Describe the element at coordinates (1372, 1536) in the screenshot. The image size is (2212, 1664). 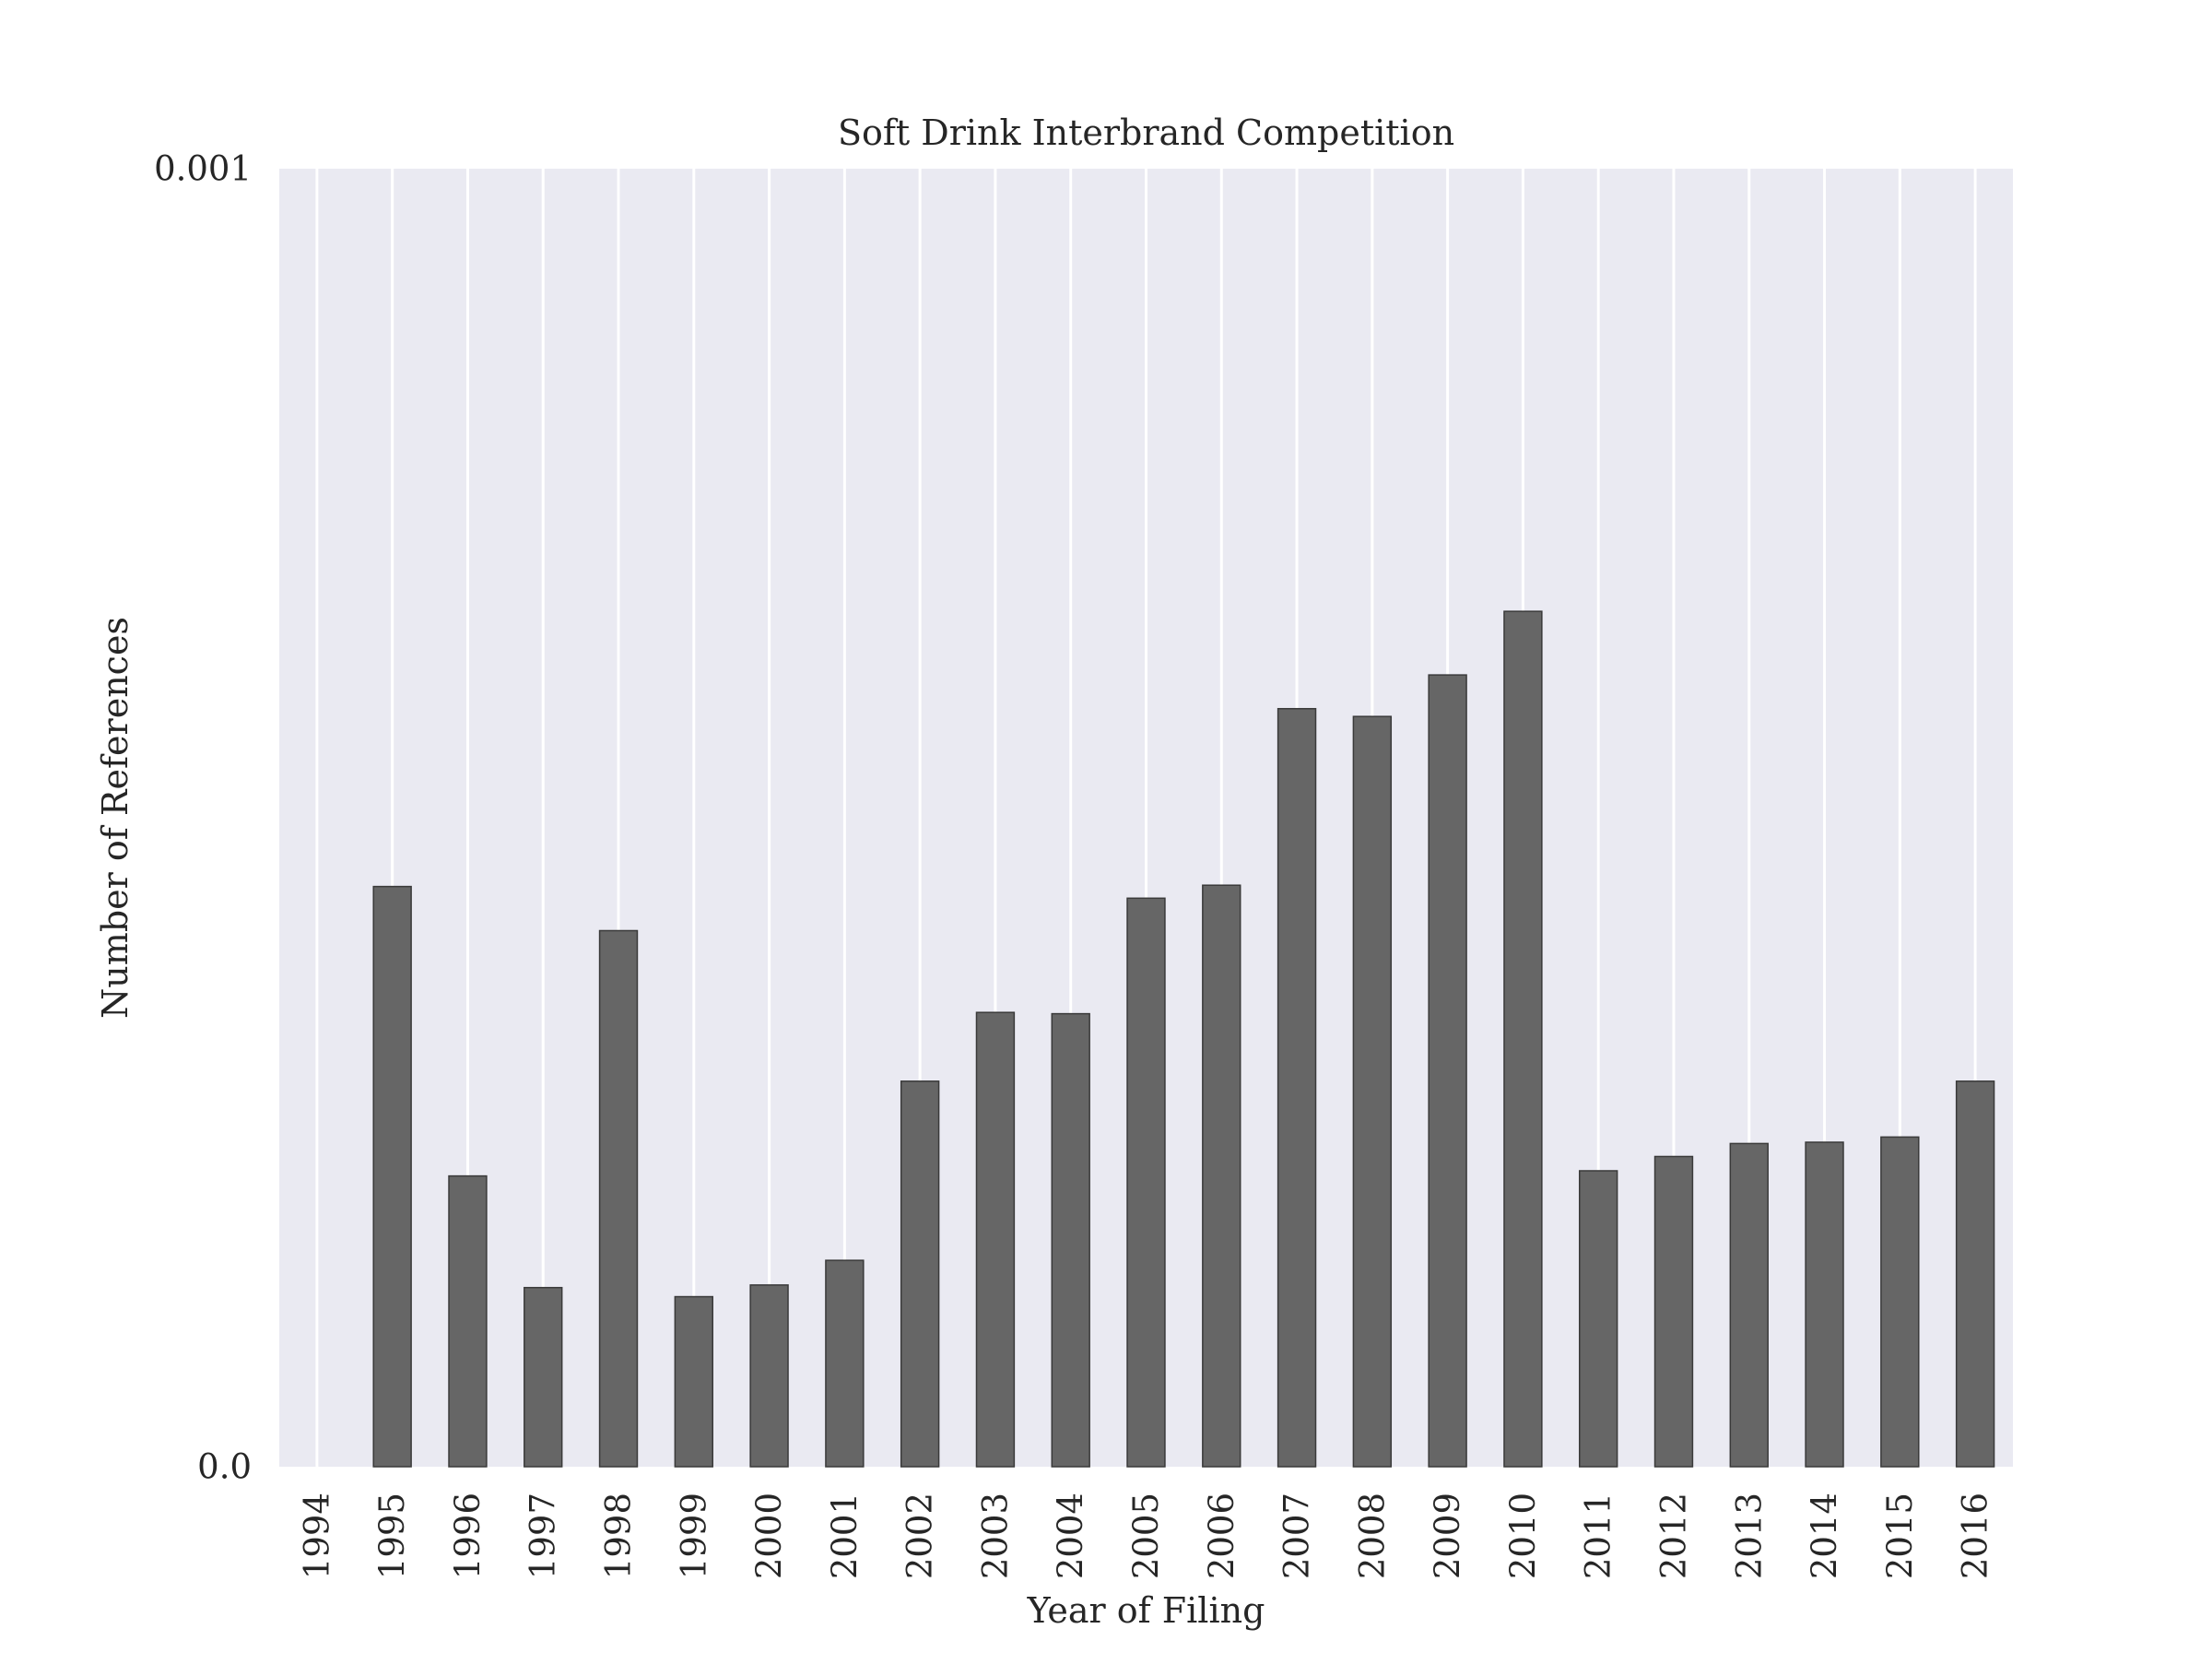
I see `x-tick-label-2008: 2008` at that location.